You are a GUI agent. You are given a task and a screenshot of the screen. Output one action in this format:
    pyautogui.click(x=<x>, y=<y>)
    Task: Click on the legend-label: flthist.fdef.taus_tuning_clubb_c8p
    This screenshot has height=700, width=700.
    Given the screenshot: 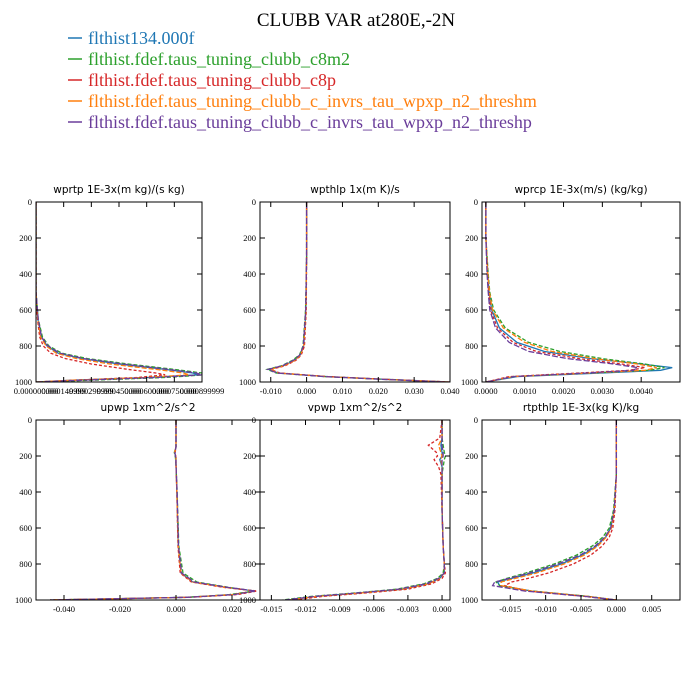 What is the action you would take?
    pyautogui.click(x=212, y=80)
    